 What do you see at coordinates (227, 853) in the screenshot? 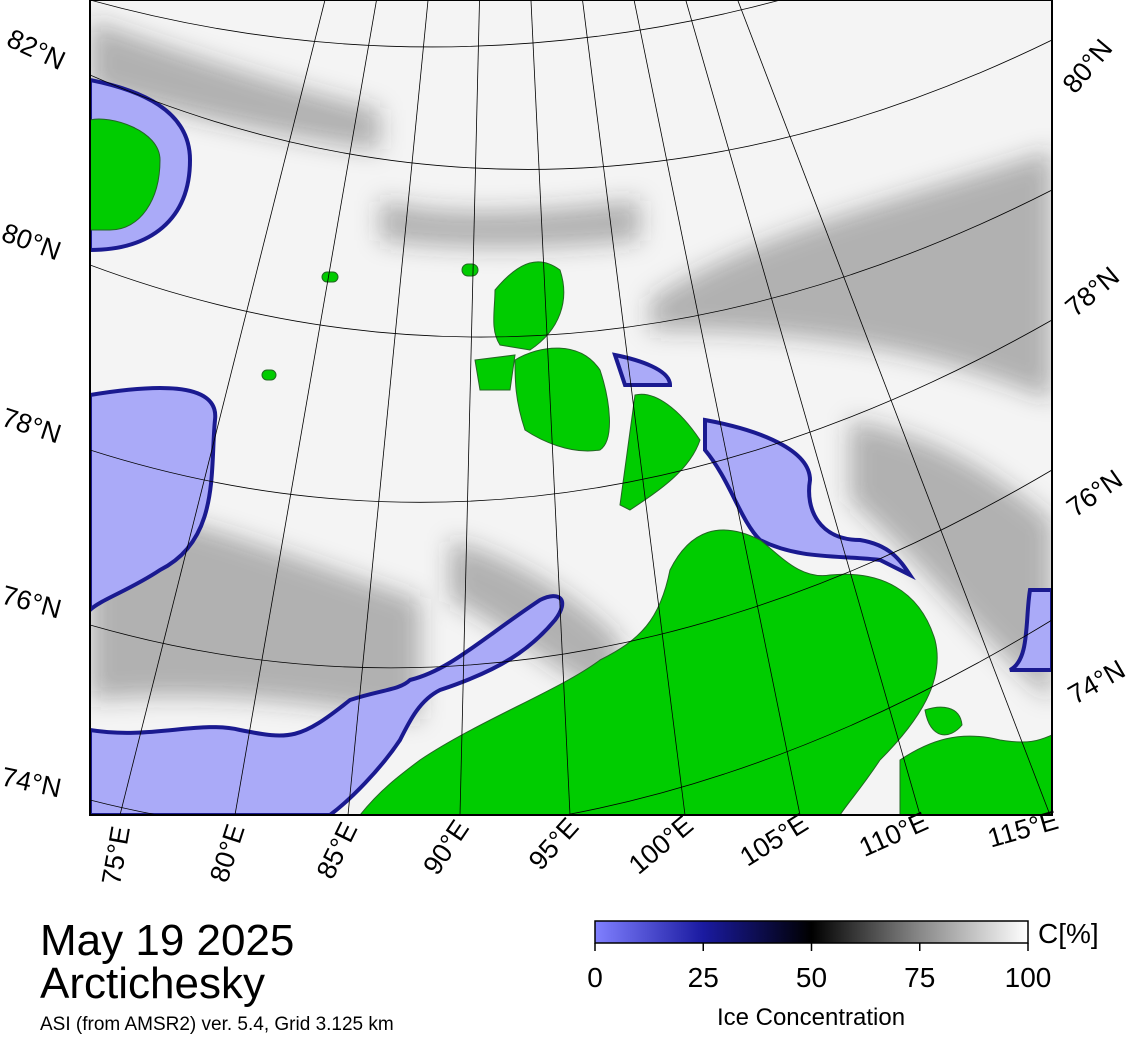
I see `lon-label: 80°E` at bounding box center [227, 853].